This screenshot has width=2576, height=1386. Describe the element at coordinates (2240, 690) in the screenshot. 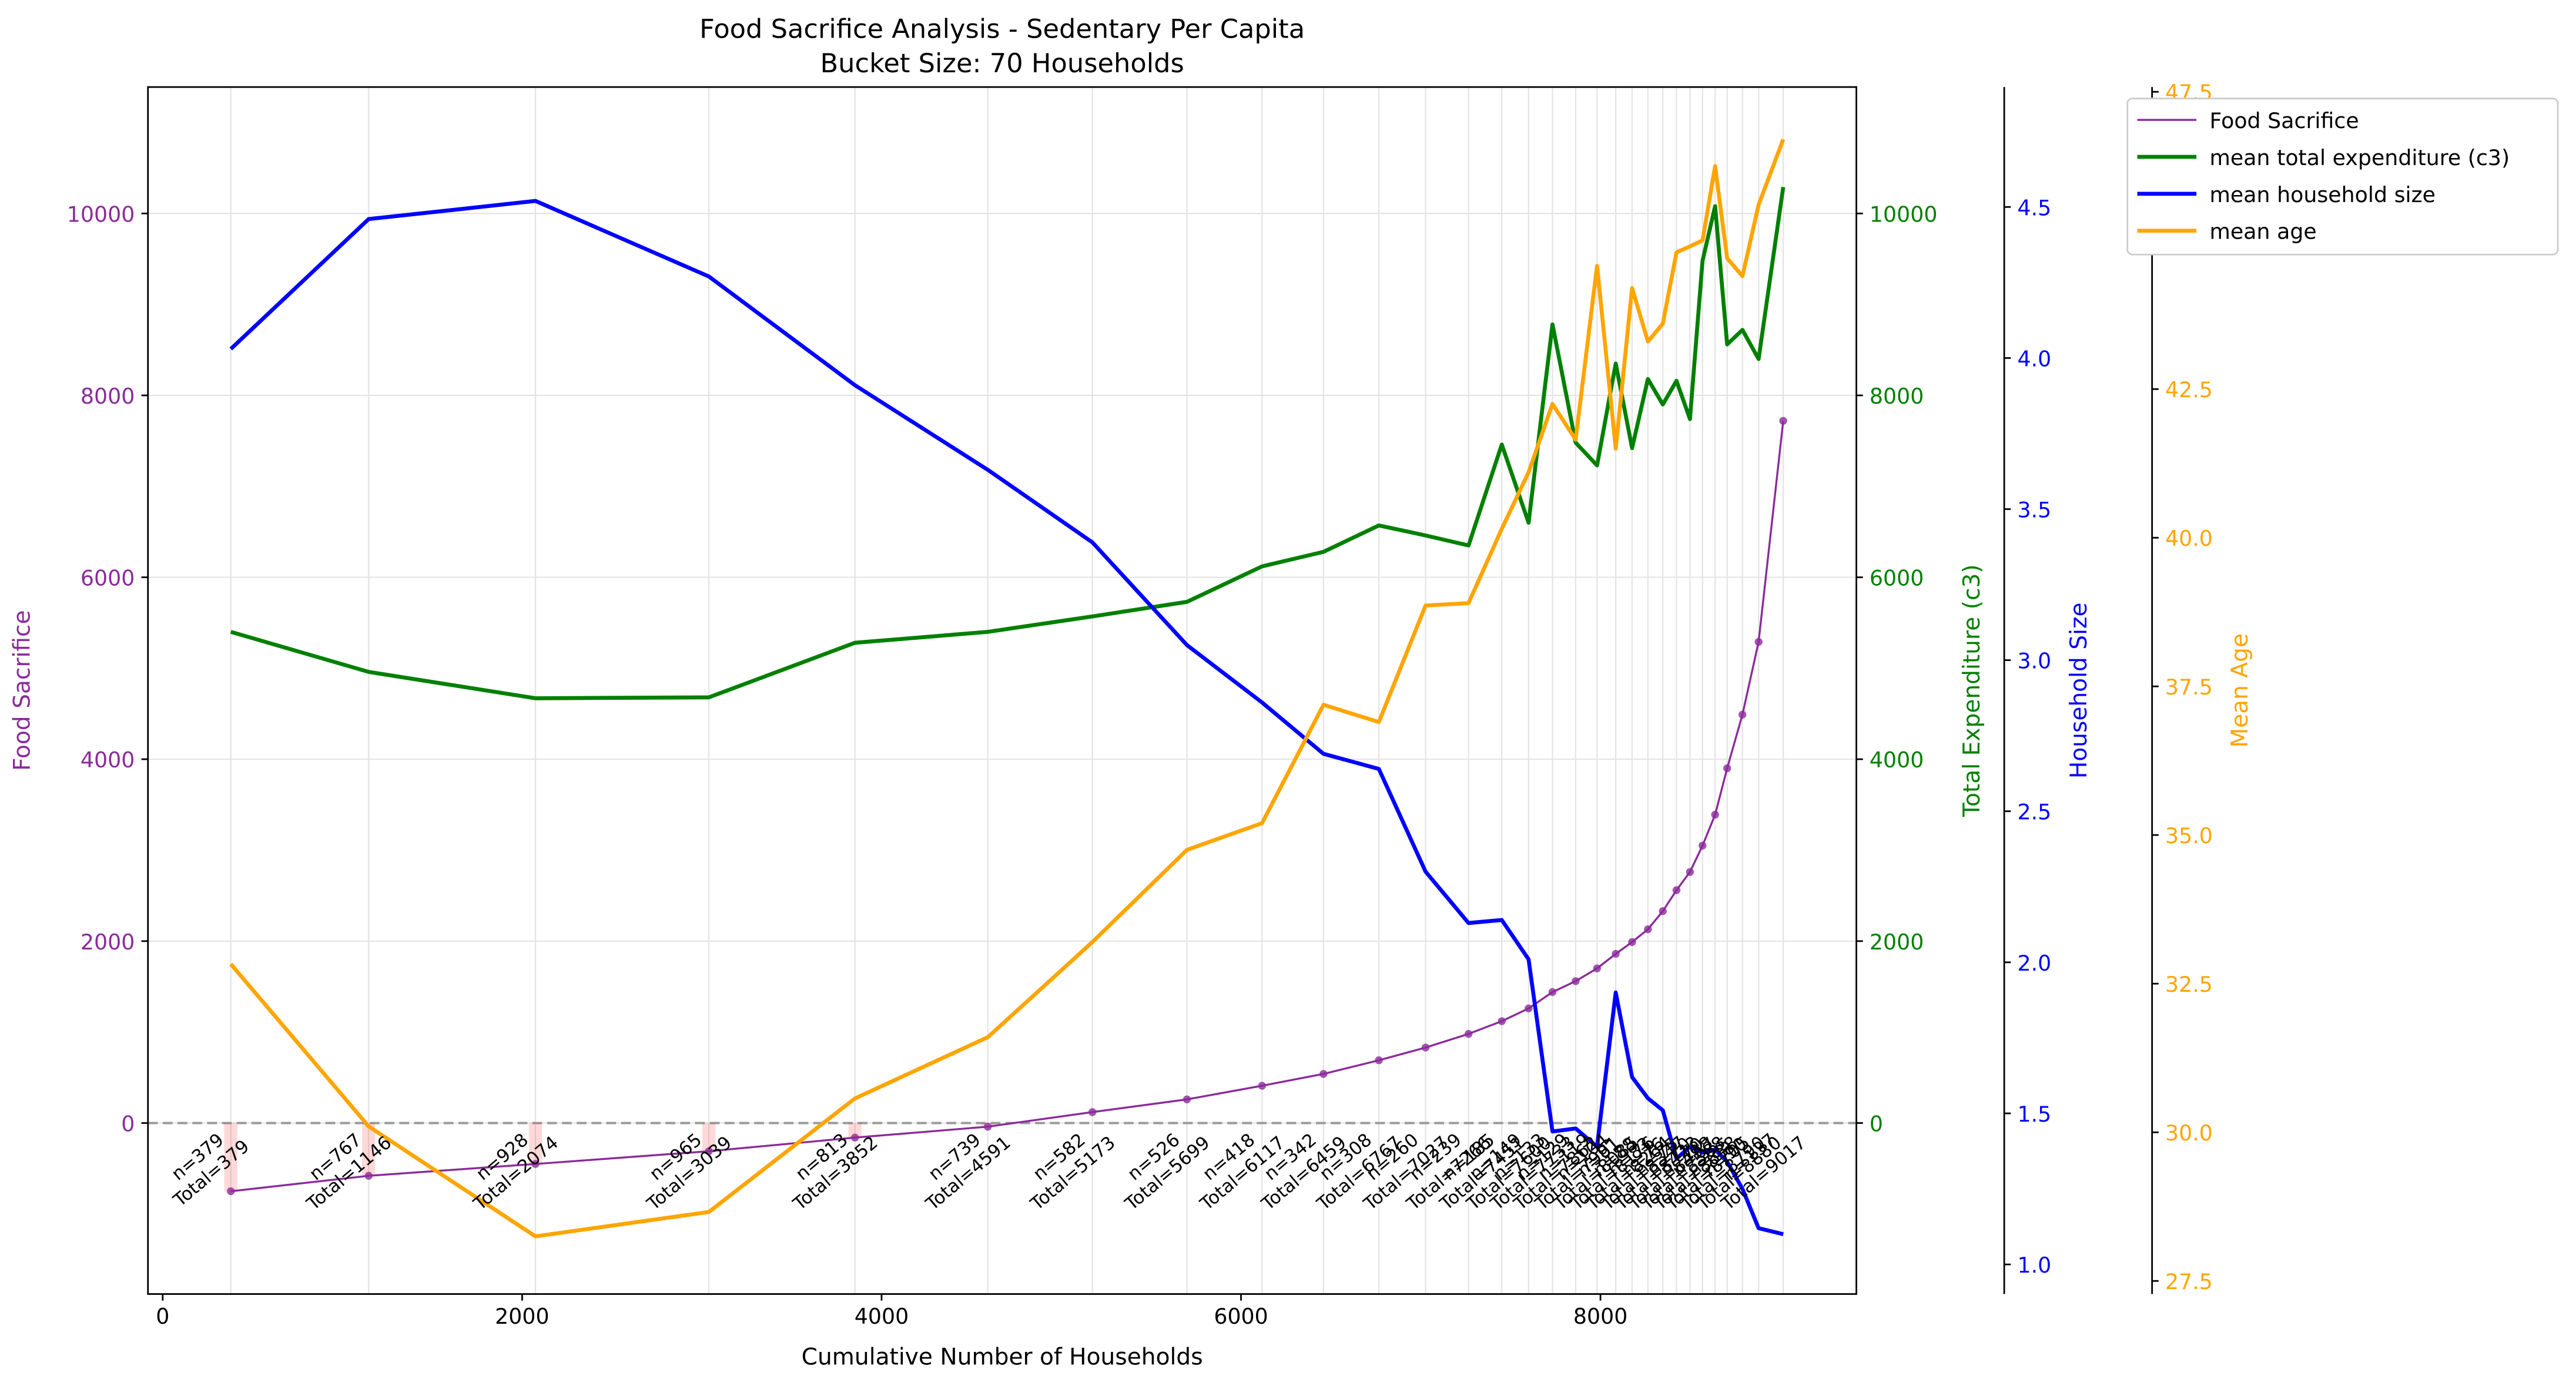

I see `y-axis-label: Mean Age` at that location.